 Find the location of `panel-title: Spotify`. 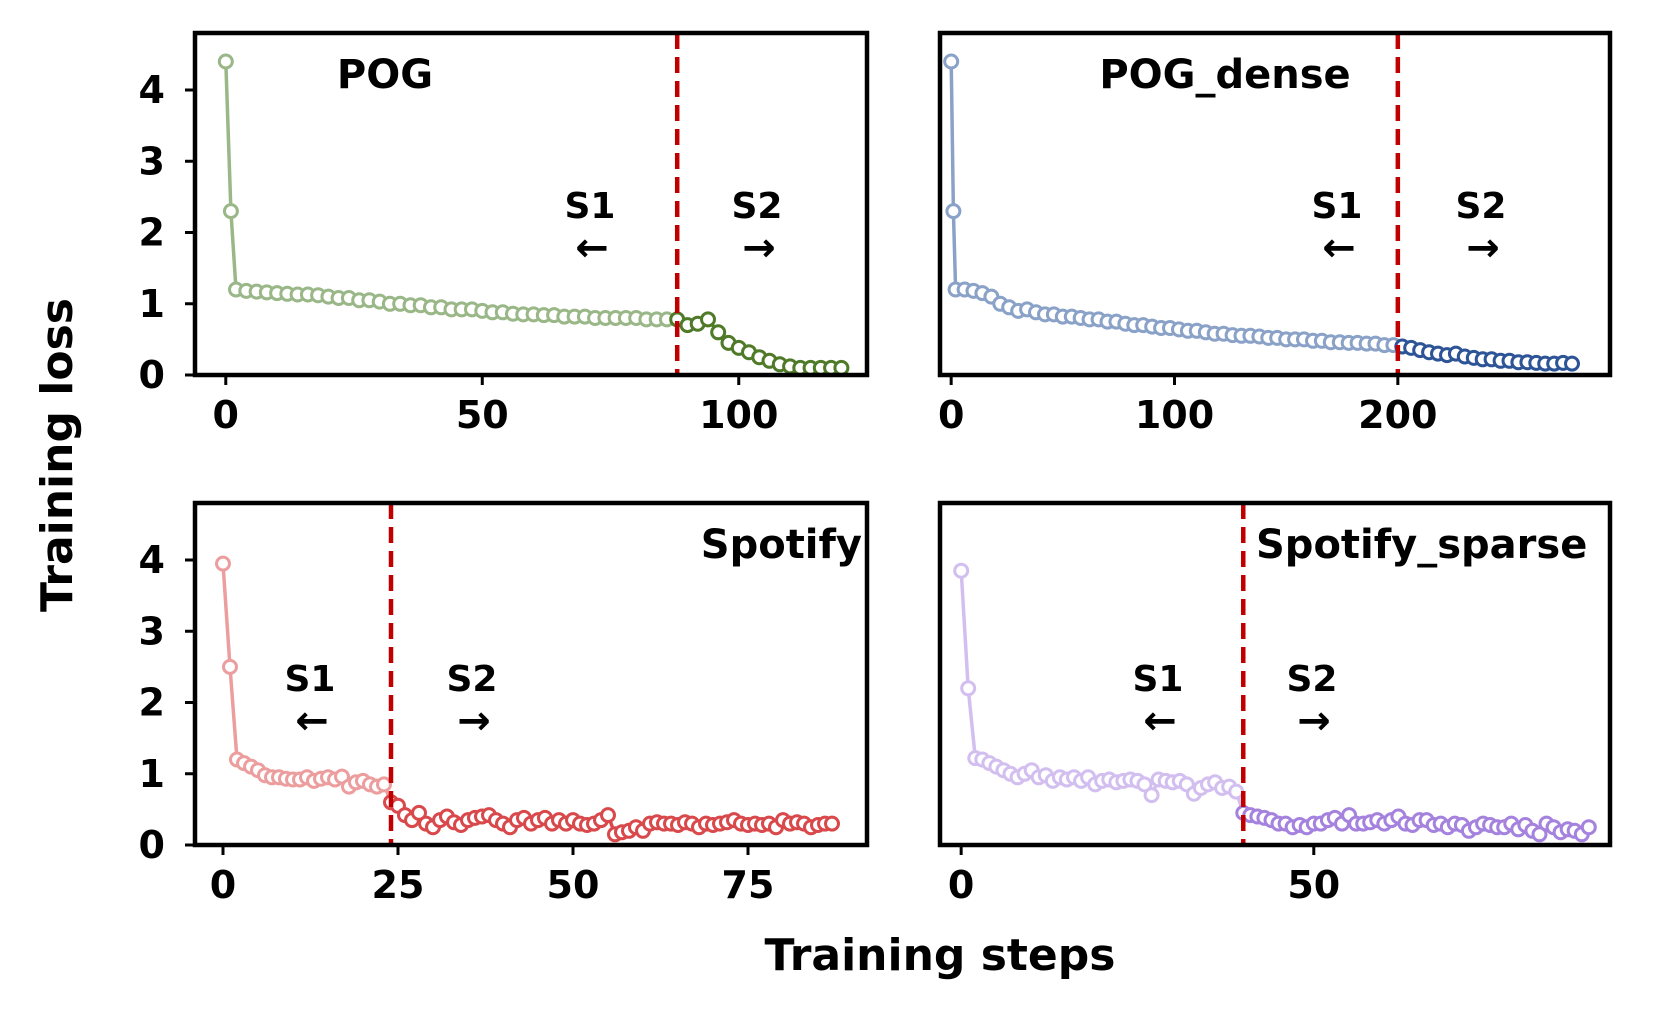

panel-title: Spotify is located at coordinates (781, 545).